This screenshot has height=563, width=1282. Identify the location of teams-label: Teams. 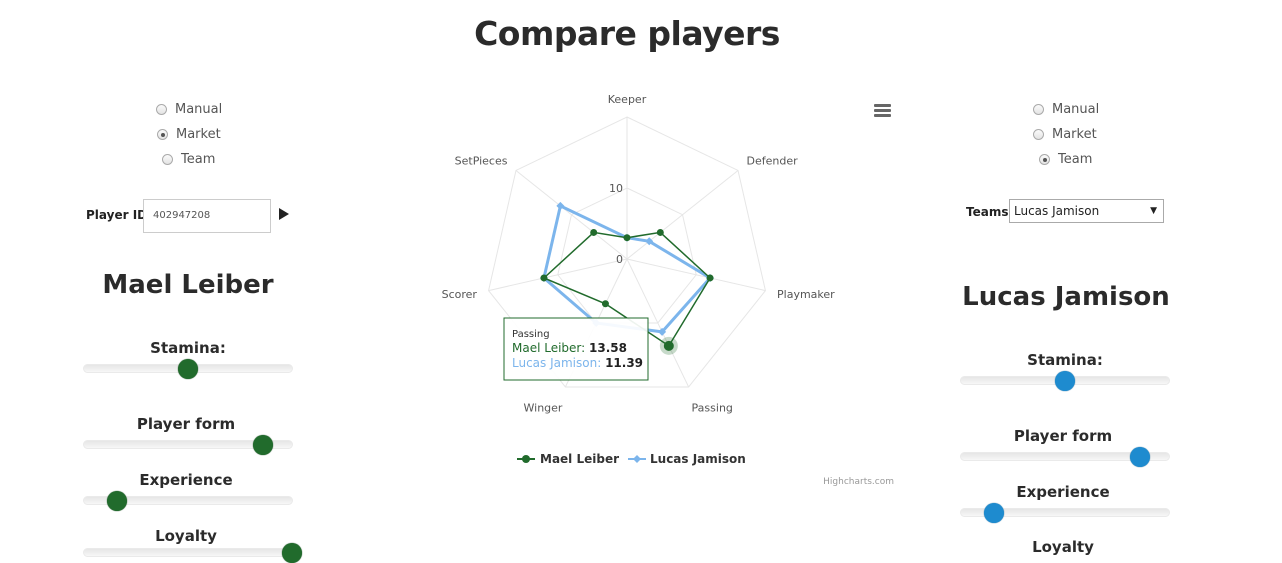
(987, 212).